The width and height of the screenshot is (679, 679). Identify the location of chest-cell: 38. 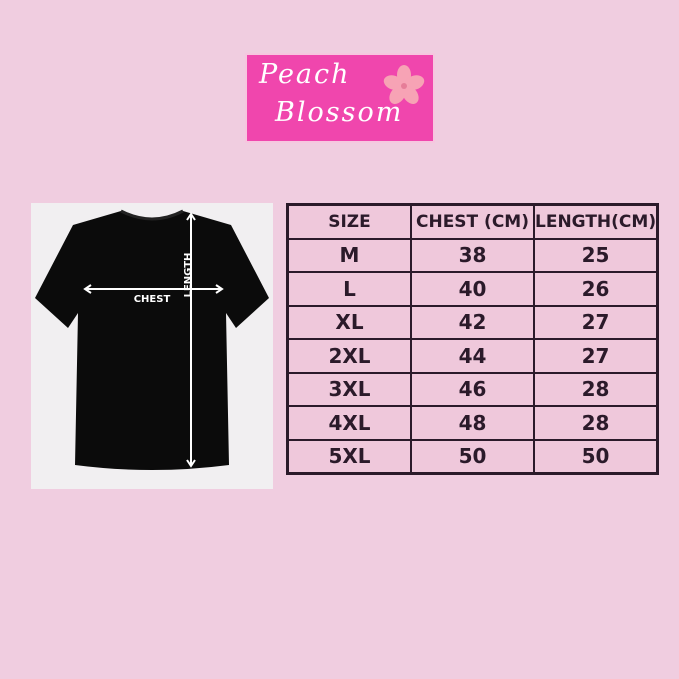
(472, 255).